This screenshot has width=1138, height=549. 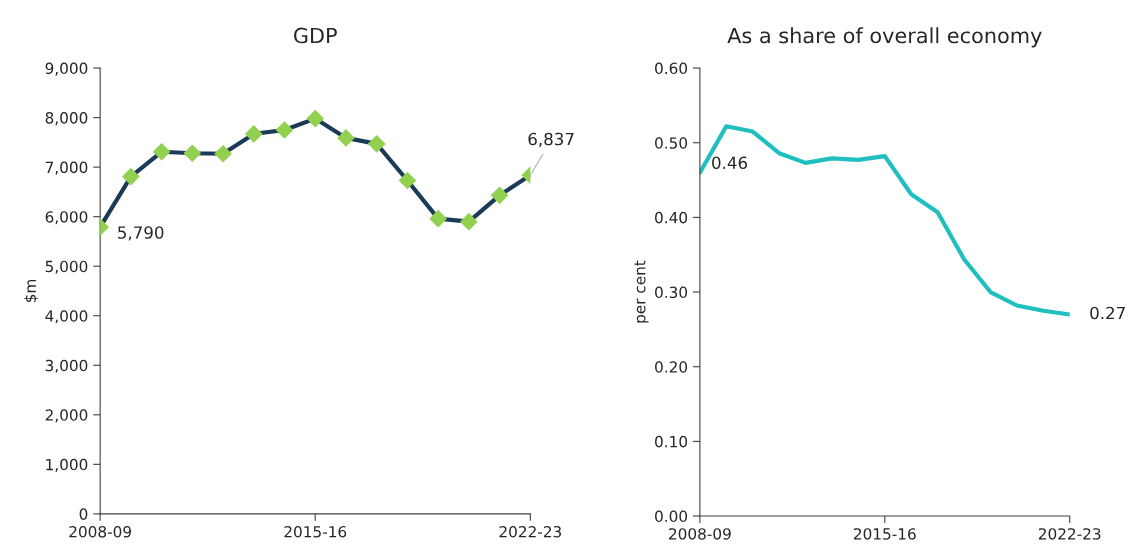 What do you see at coordinates (66, 366) in the screenshot?
I see `y-tick-label: 3,000` at bounding box center [66, 366].